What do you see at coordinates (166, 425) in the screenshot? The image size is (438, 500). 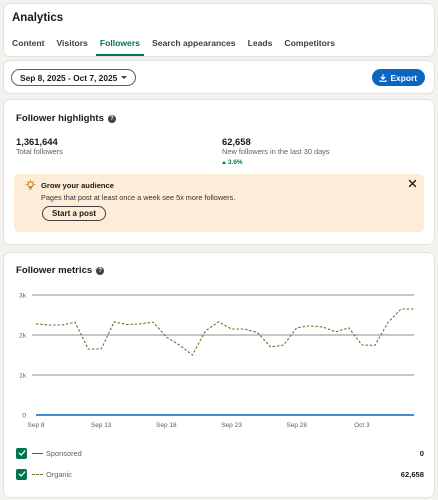 I see `x-tick-label: Sep 18` at bounding box center [166, 425].